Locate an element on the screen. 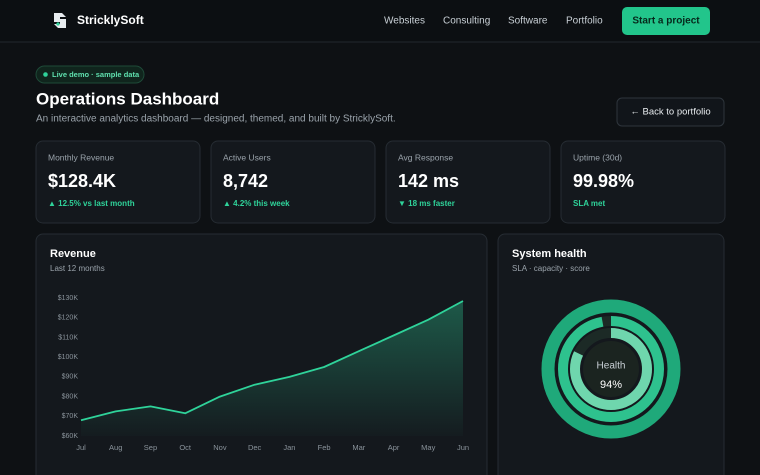 Image resolution: width=760 pixels, height=475 pixels. ring-center is located at coordinates (611, 369).